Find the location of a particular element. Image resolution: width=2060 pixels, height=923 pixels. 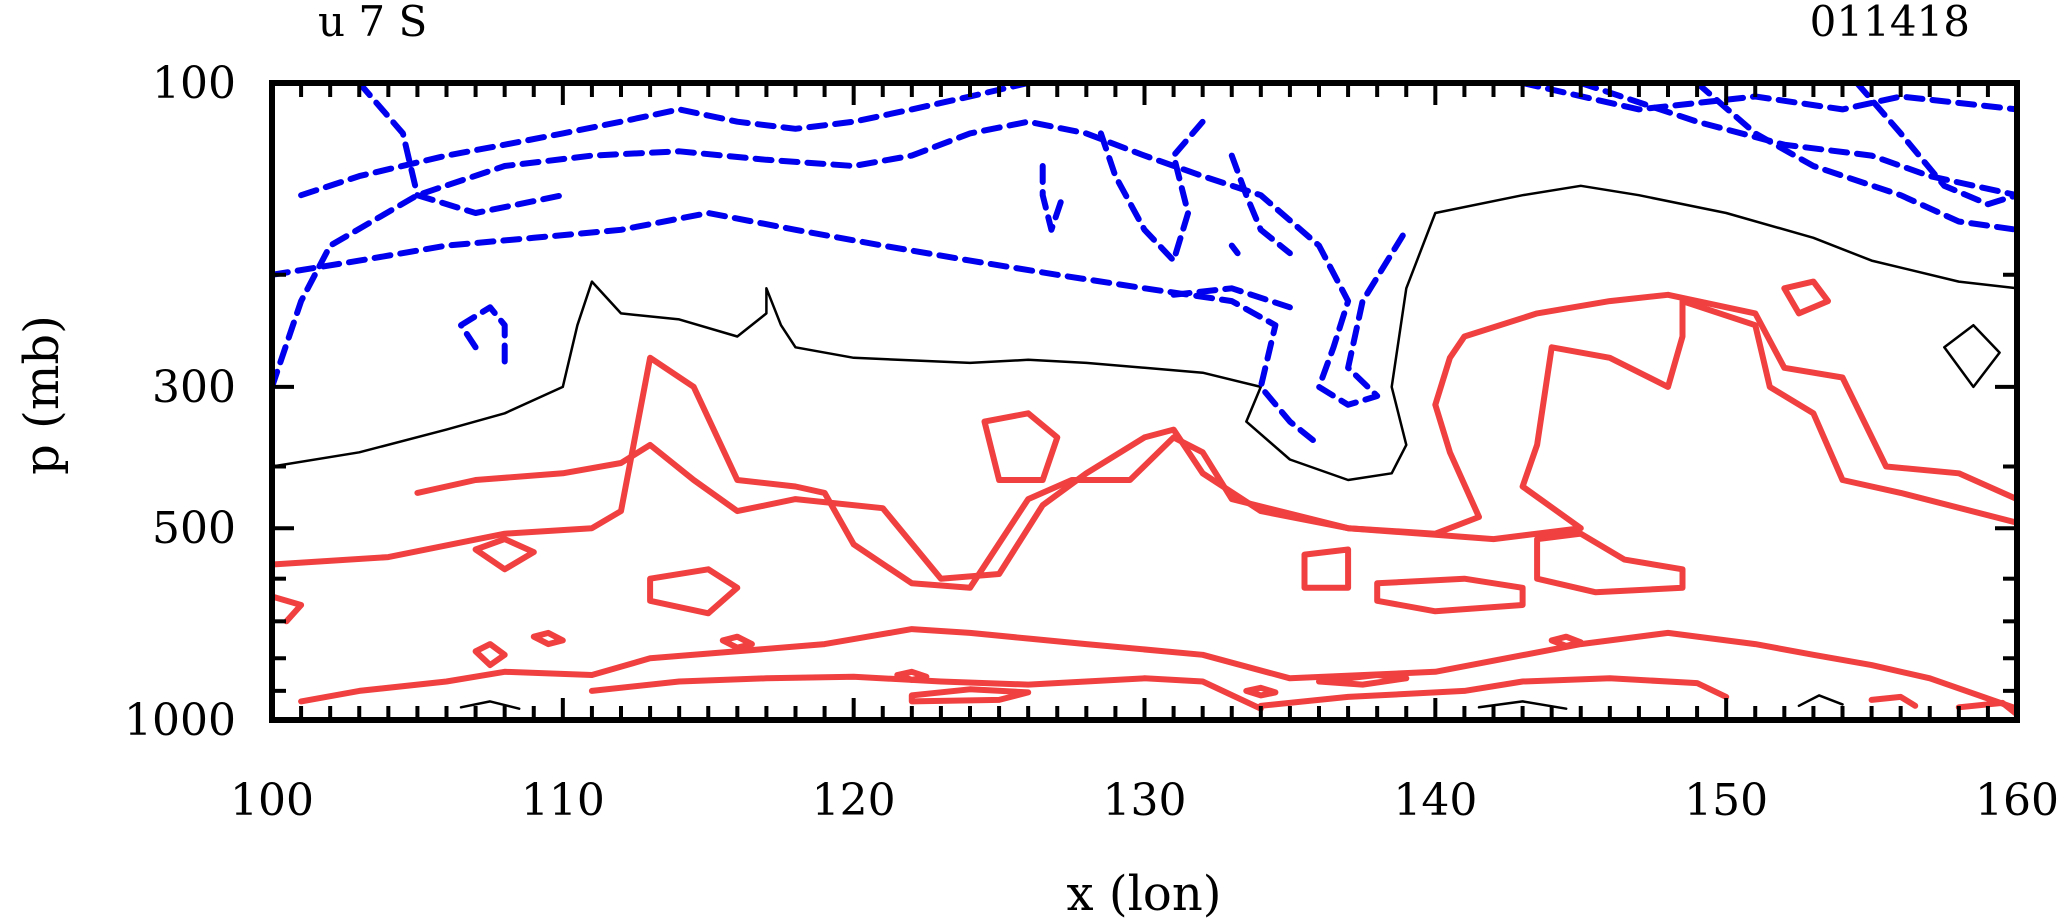

title-left: u 7 S is located at coordinates (372, 23).